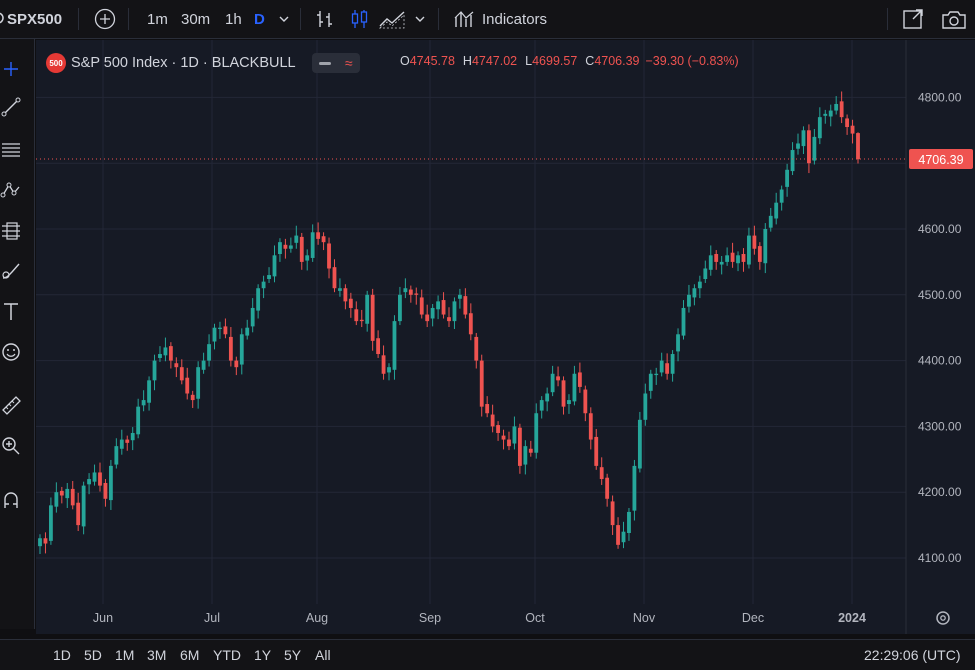  What do you see at coordinates (190, 655) in the screenshot?
I see `range-6m: 6M` at bounding box center [190, 655].